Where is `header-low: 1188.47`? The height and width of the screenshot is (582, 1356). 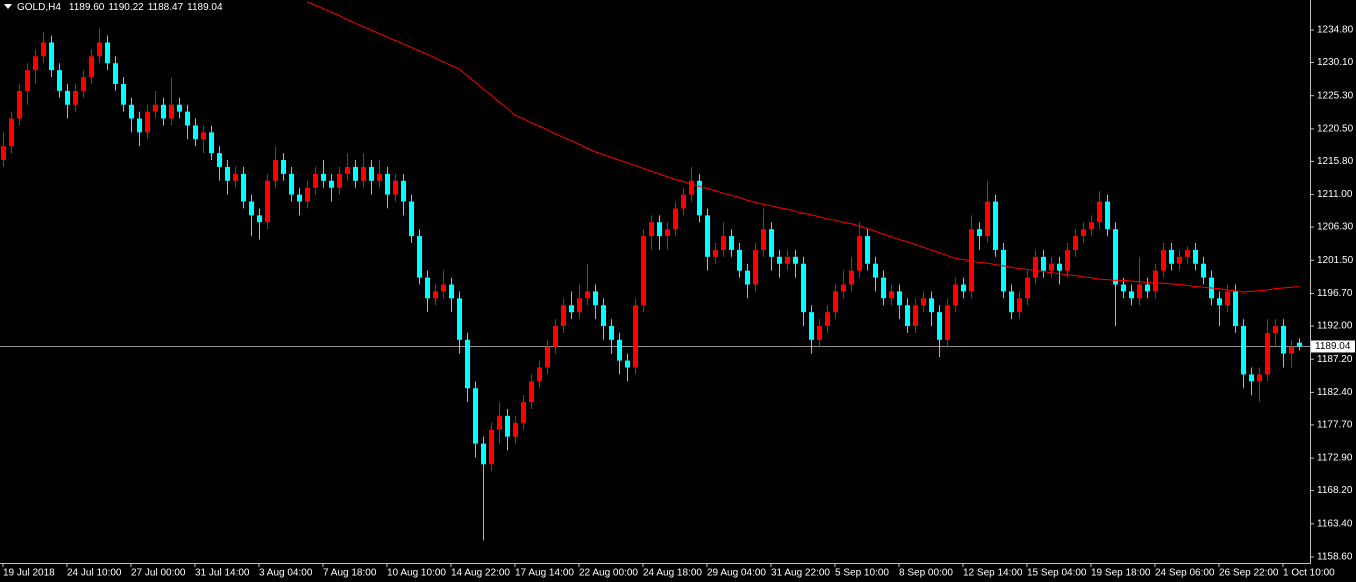
header-low: 1188.47 is located at coordinates (166, 7).